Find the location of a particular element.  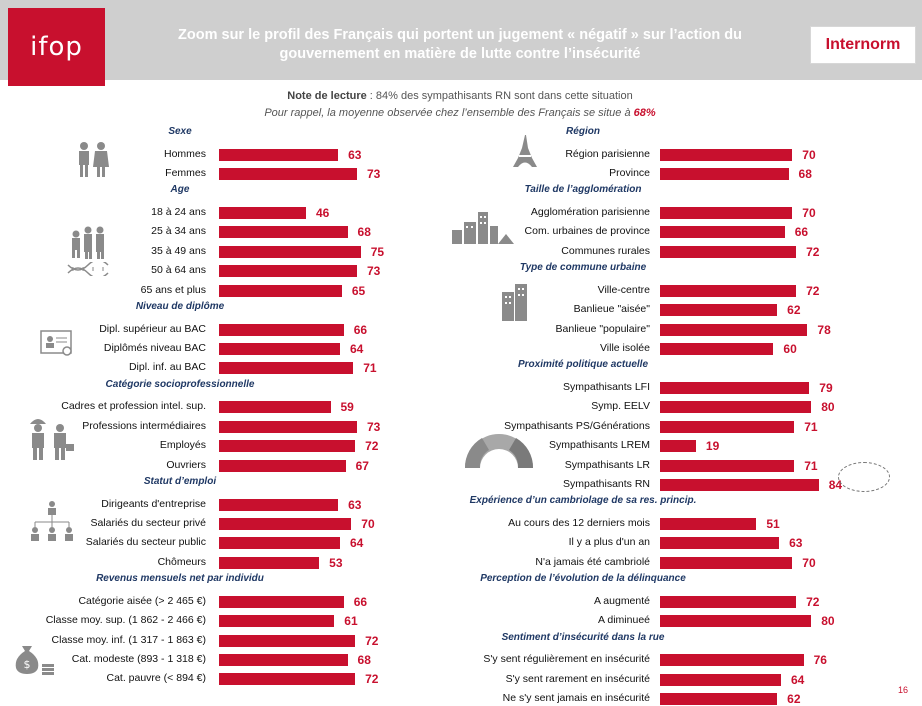

row-label: Chômeurs is located at coordinates (181, 561).